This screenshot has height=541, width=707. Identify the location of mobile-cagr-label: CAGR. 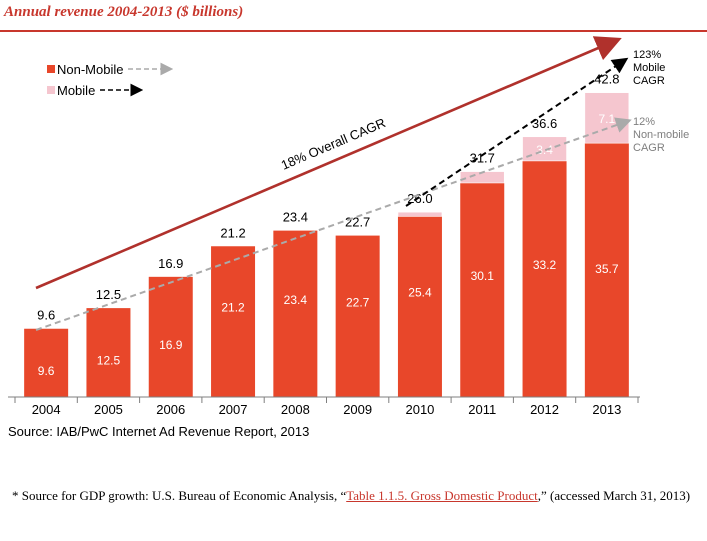
(649, 81).